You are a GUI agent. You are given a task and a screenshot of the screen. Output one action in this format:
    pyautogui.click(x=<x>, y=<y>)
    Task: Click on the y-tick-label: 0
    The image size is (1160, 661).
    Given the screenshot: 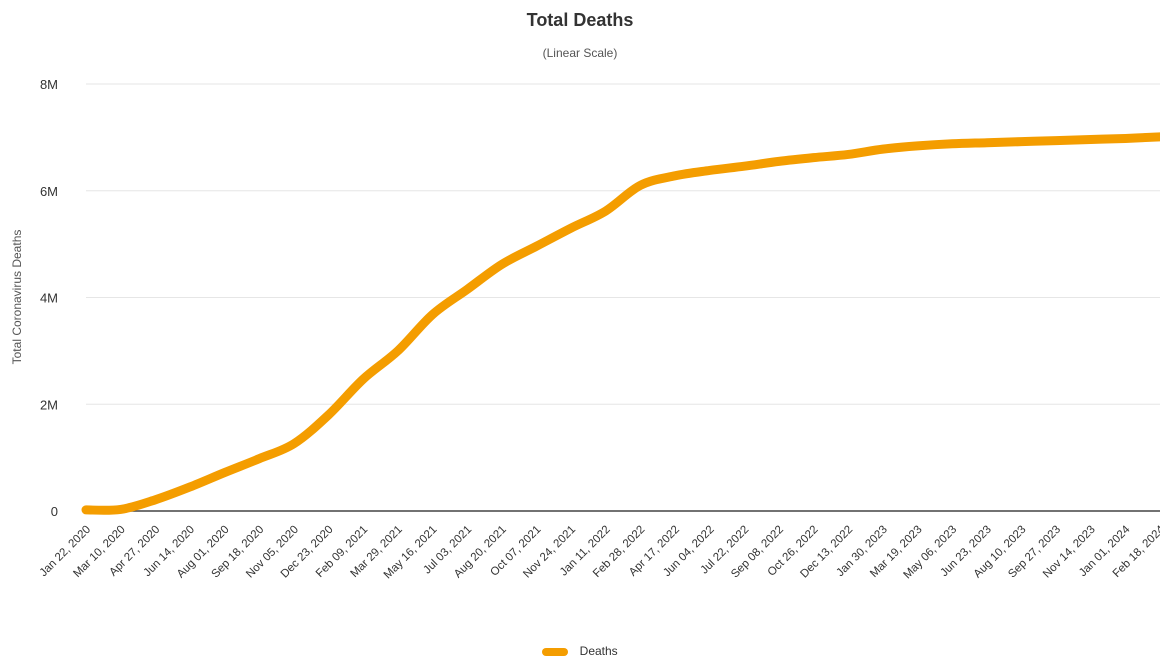 What is the action you would take?
    pyautogui.click(x=54, y=511)
    